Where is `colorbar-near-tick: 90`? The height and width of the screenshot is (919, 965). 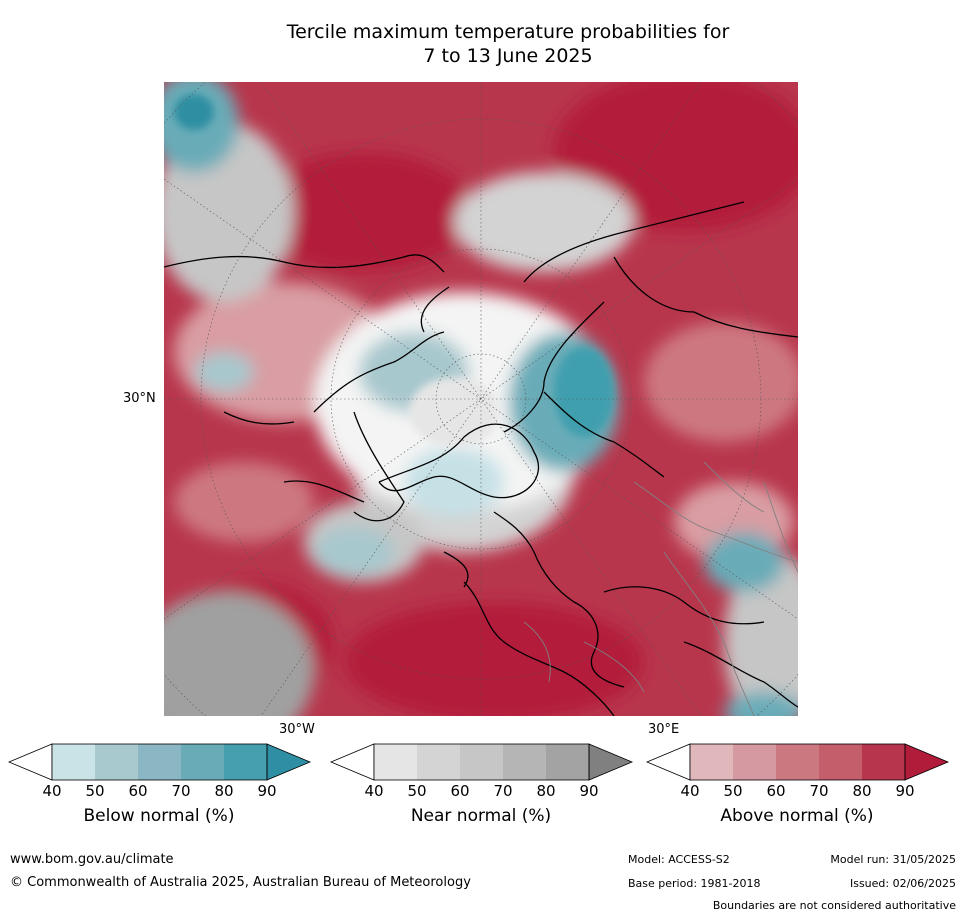
colorbar-near-tick: 90 is located at coordinates (589, 791).